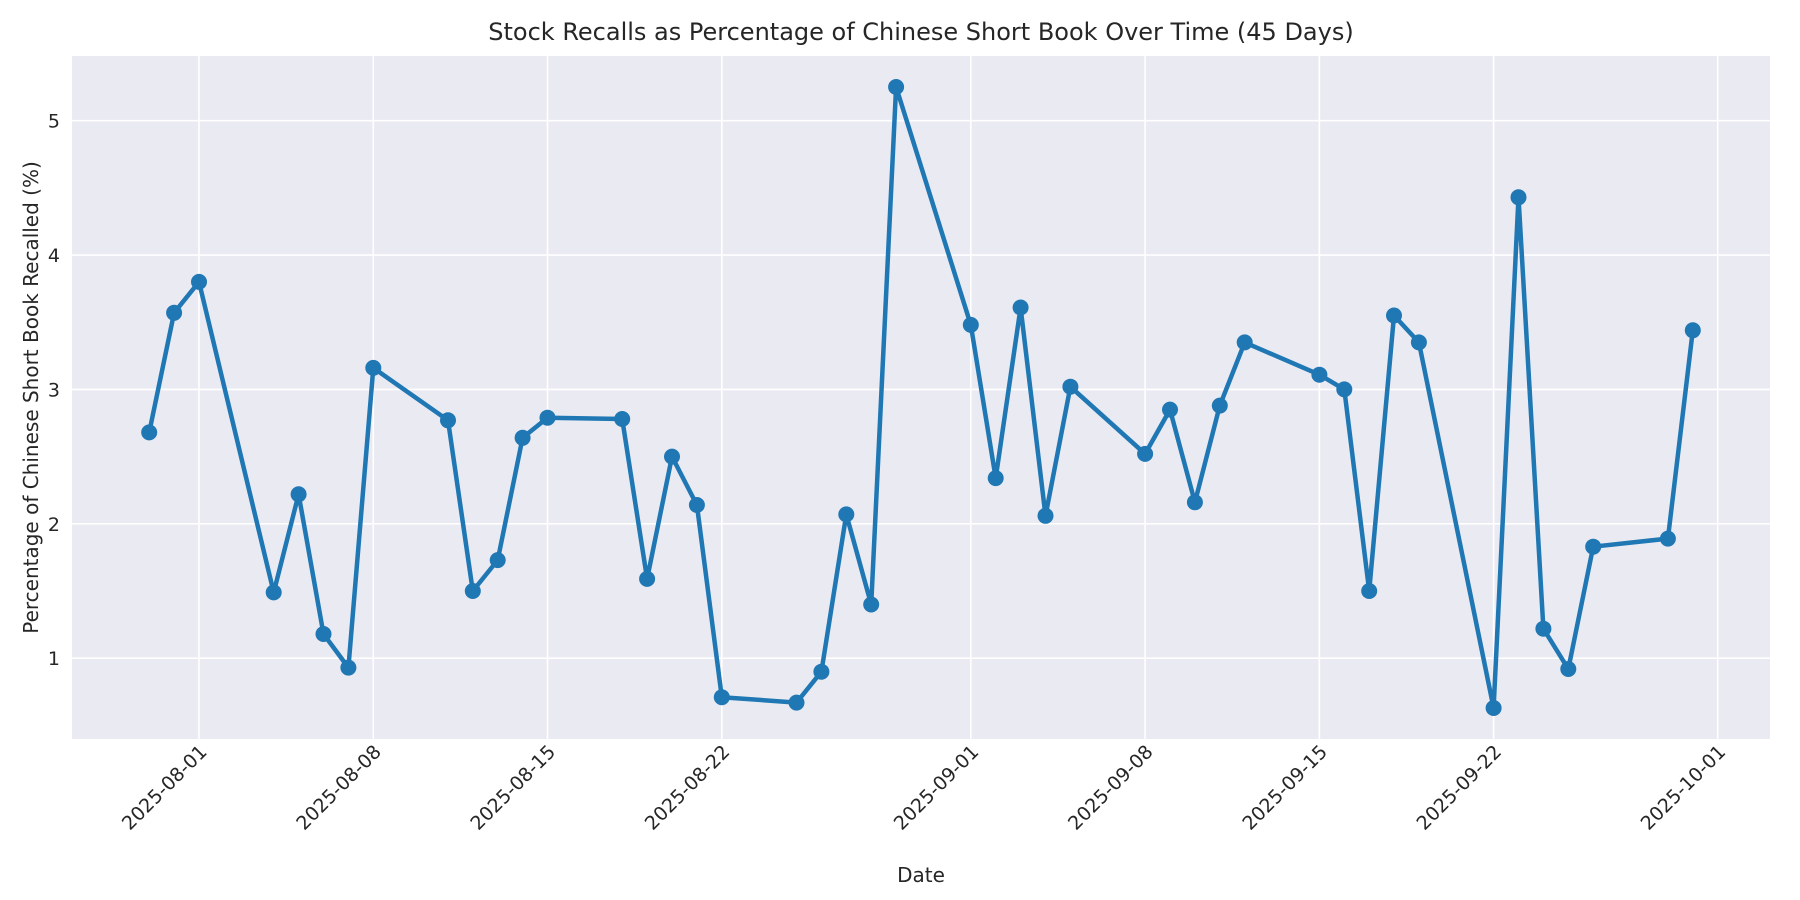 Image resolution: width=1800 pixels, height=900 pixels. Describe the element at coordinates (54, 122) in the screenshot. I see `y-tick-label: 5` at that location.